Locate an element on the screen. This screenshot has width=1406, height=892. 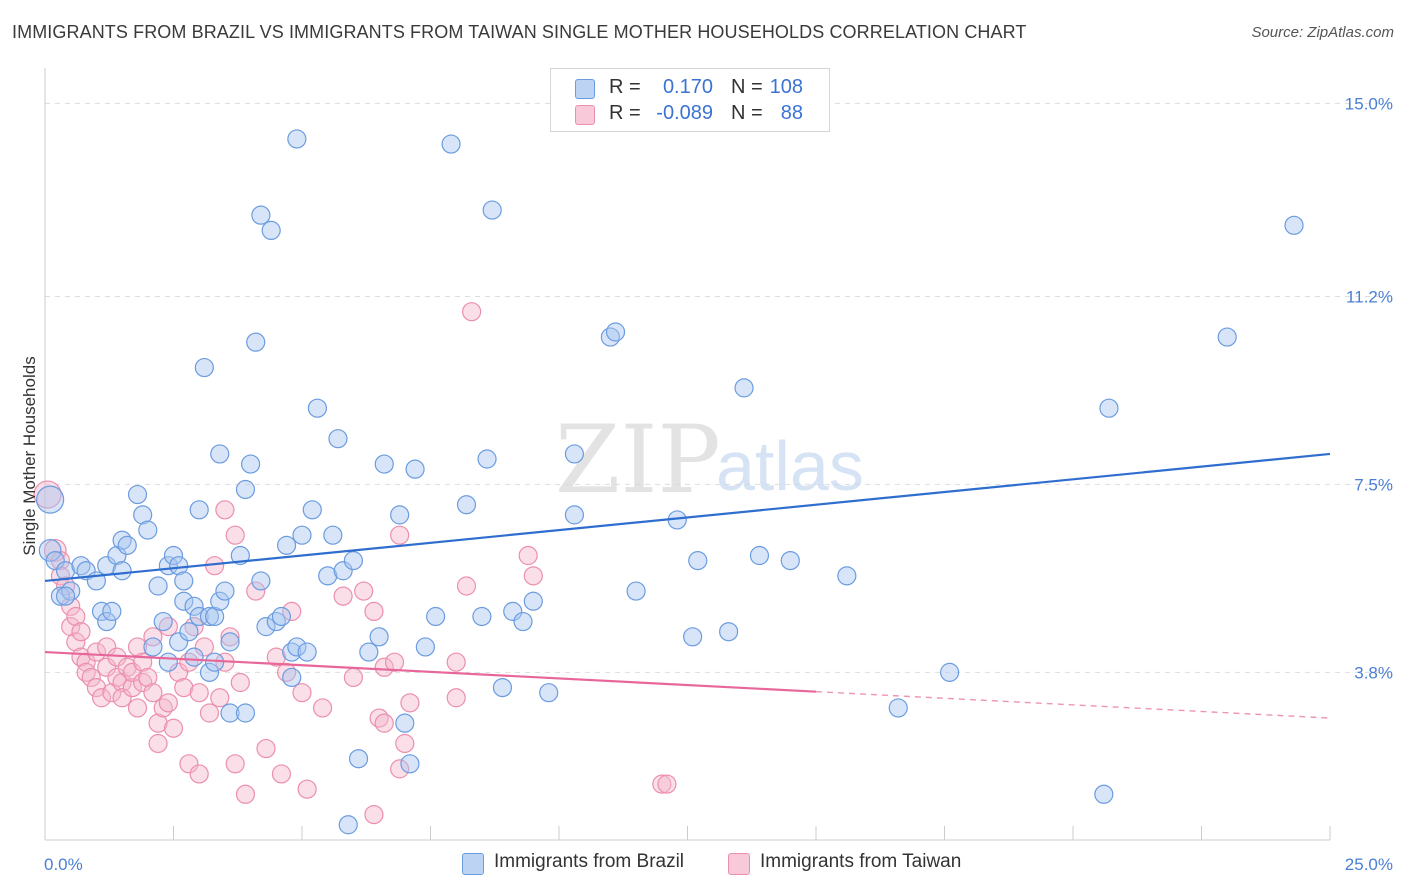
taiwan-swatch is located at coordinates (585, 115).